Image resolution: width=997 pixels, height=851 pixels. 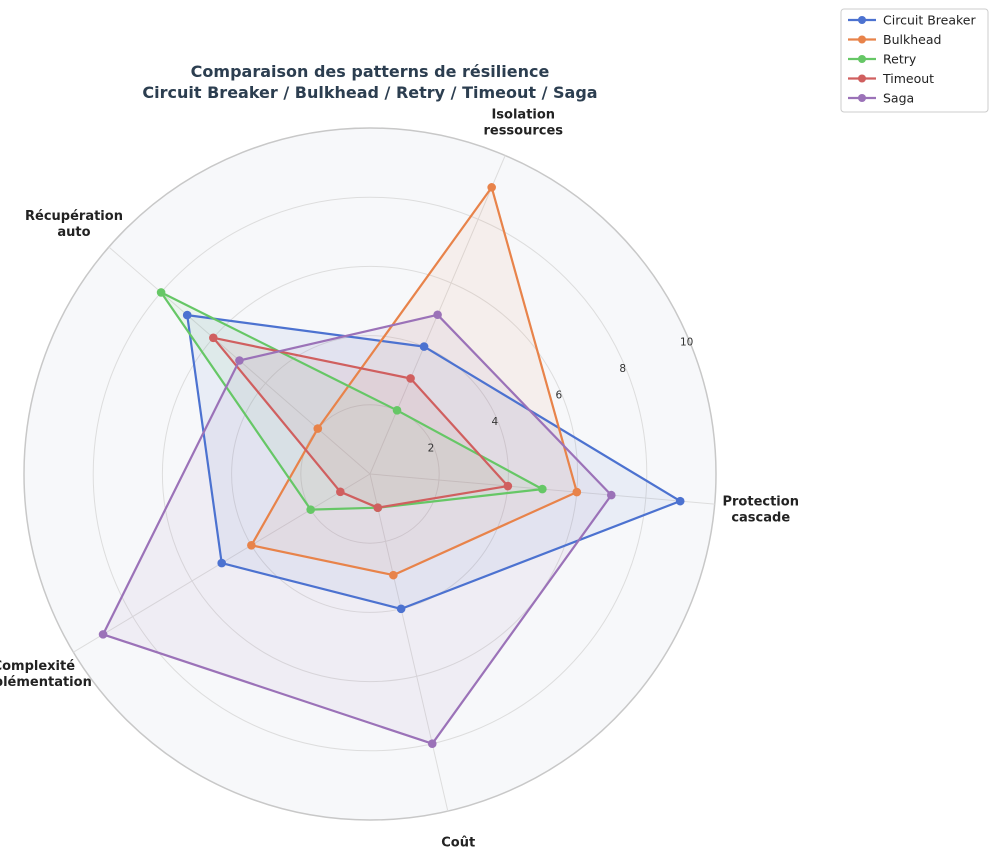 I want to click on series-group, so click(x=361, y=423).